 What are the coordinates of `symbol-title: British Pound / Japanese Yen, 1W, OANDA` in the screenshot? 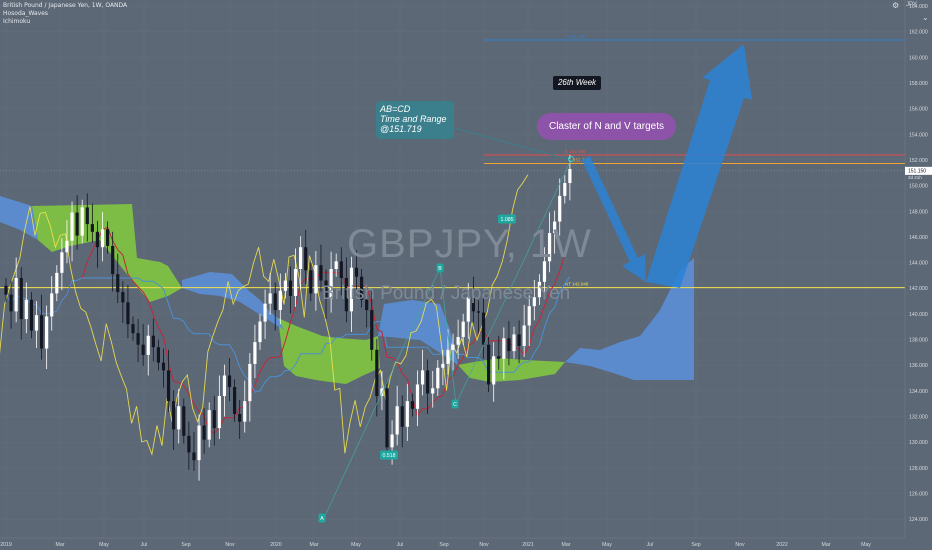 It's located at (65, 5).